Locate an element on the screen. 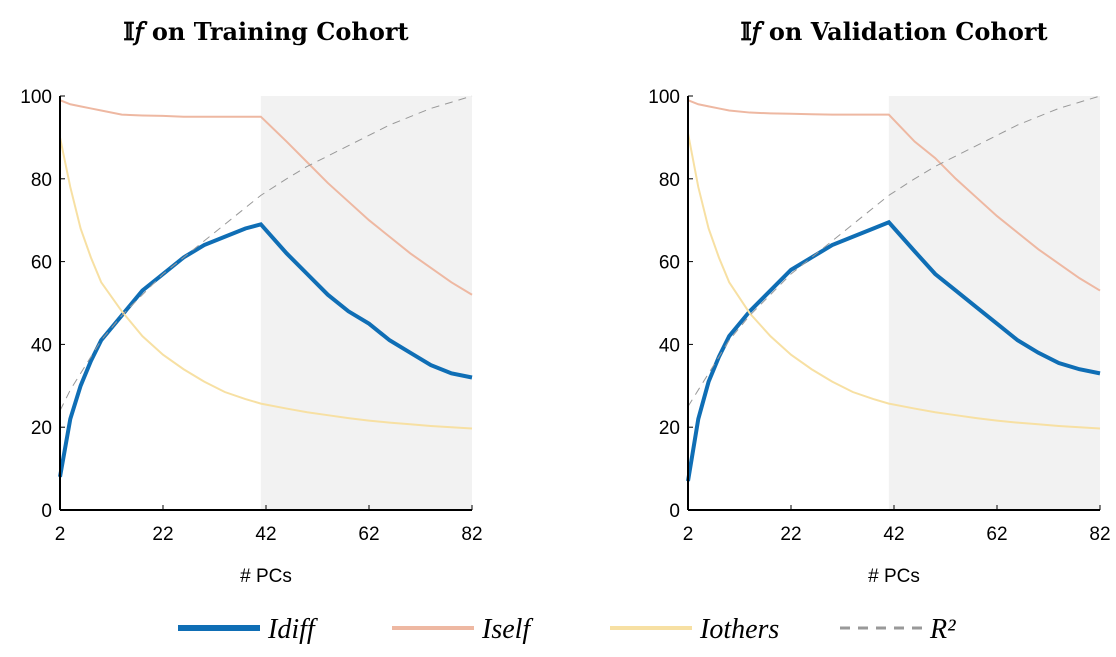  legend-label: Idiff is located at coordinates (292, 629).